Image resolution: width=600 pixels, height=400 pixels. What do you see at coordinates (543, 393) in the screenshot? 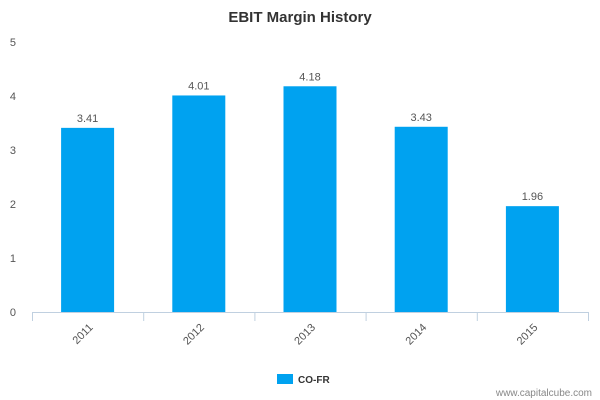
I see `credit-text: www.capitalcube.com` at bounding box center [543, 393].